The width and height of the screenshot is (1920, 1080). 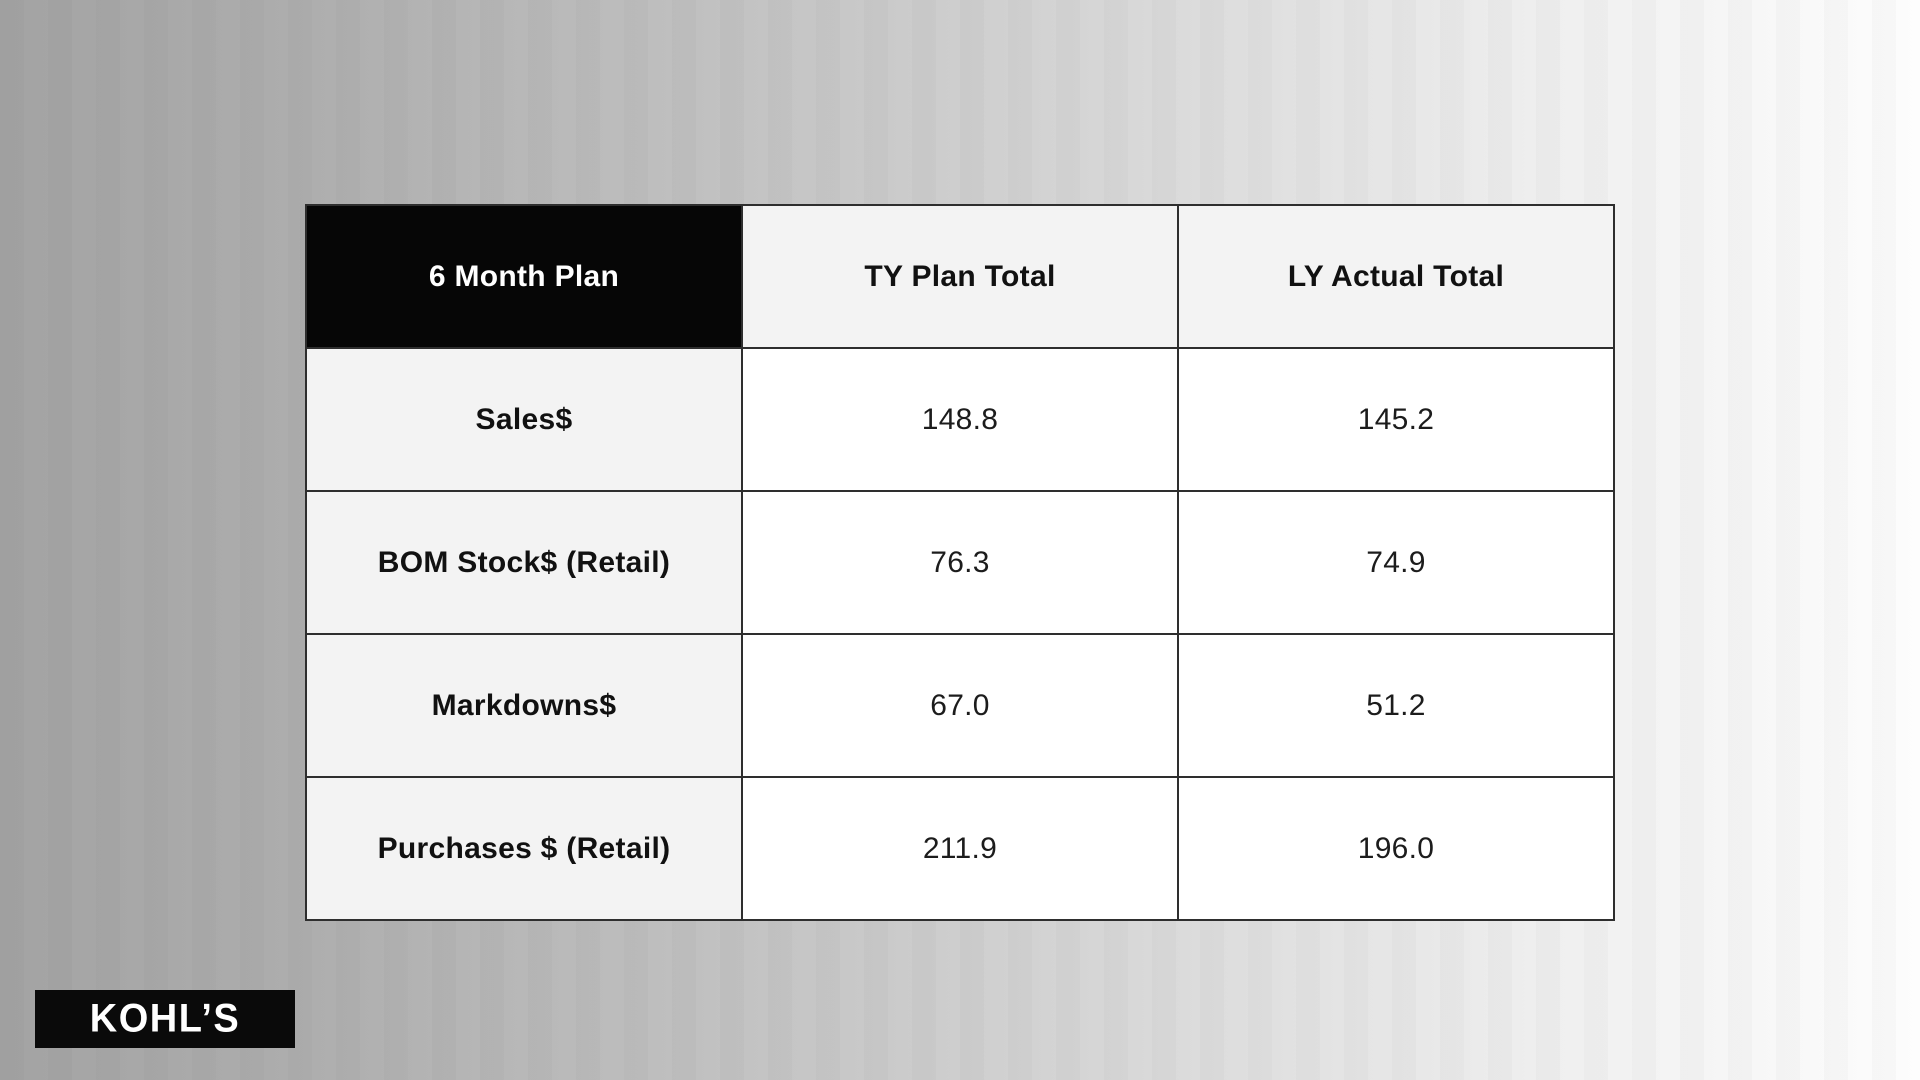 I want to click on sales-ty-value: 148.8, so click(x=960, y=419).